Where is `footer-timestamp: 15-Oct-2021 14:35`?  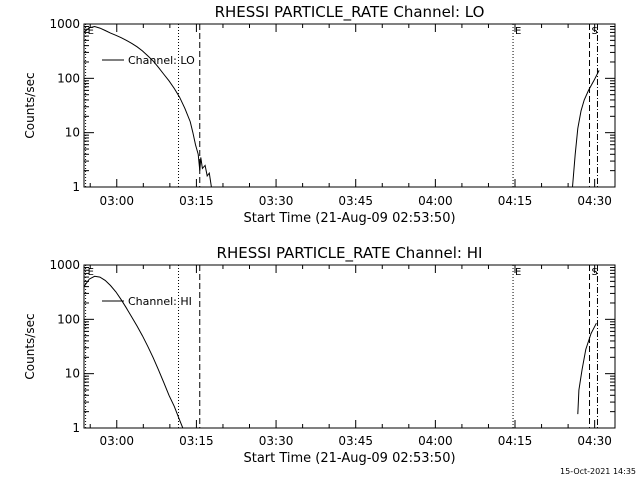
footer-timestamp: 15-Oct-2021 14:35 is located at coordinates (598, 471).